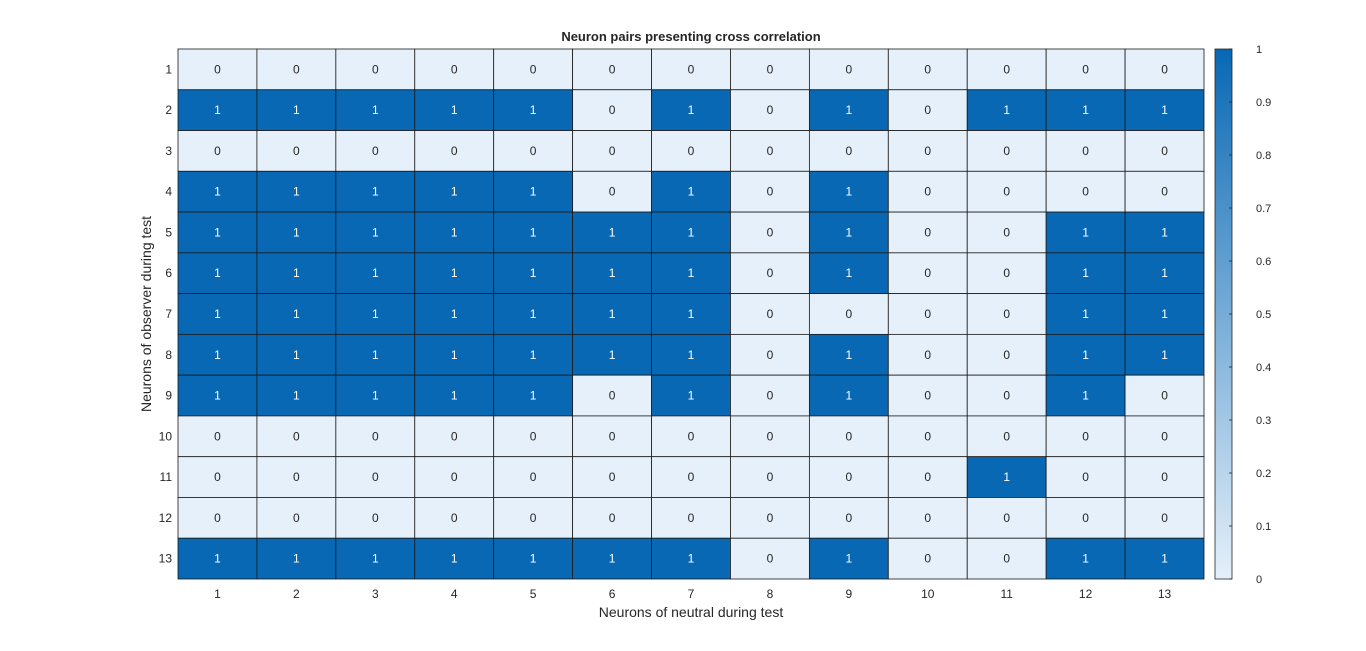 This screenshot has width=1366, height=651. What do you see at coordinates (1263, 315) in the screenshot?
I see `colorbar-tick-label: 0.5` at bounding box center [1263, 315].